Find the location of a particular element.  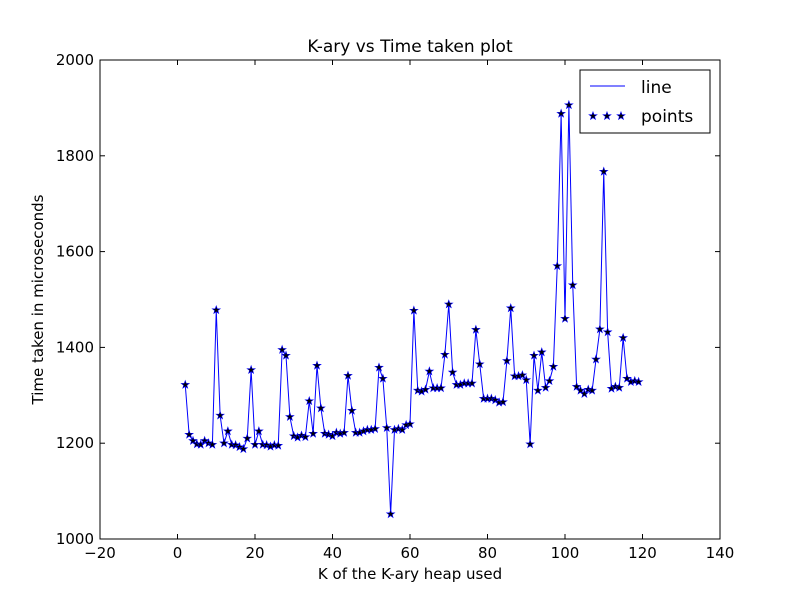

chart-title: K-ary vs Time taken plot is located at coordinates (410, 47).